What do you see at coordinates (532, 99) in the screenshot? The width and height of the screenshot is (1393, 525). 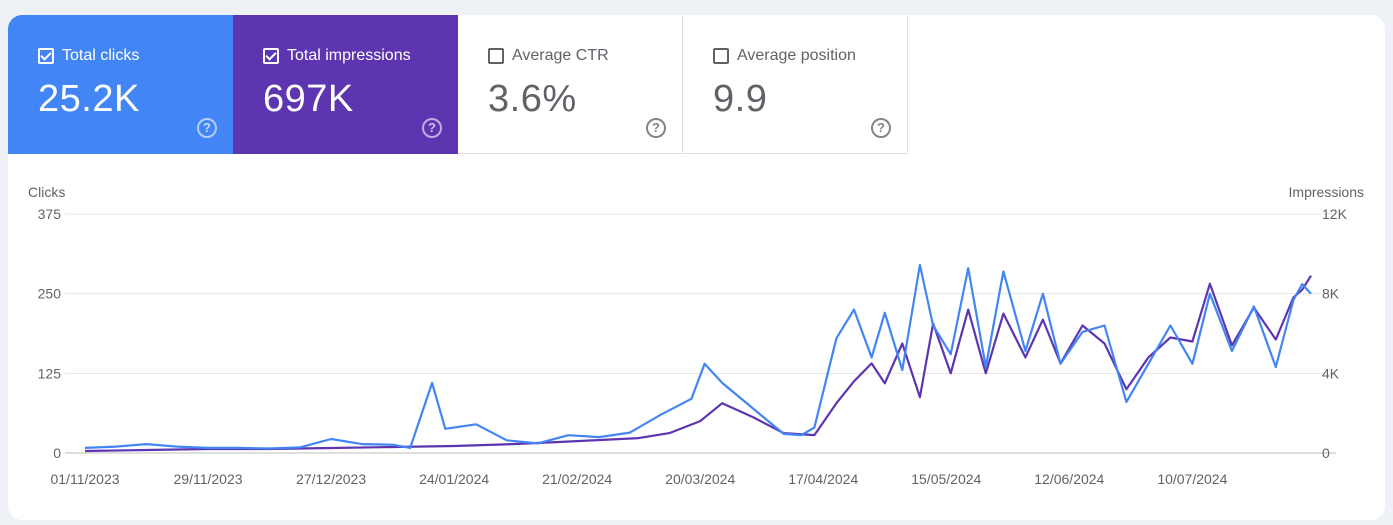 I see `metric-value: 3.6%` at bounding box center [532, 99].